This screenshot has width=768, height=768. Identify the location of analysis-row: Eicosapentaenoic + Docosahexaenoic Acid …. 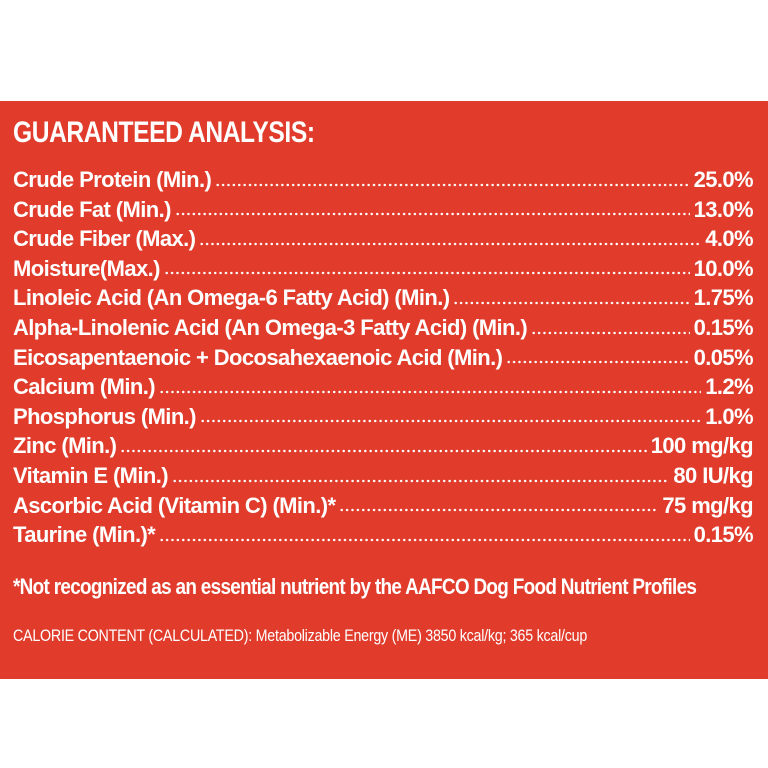
(383, 358).